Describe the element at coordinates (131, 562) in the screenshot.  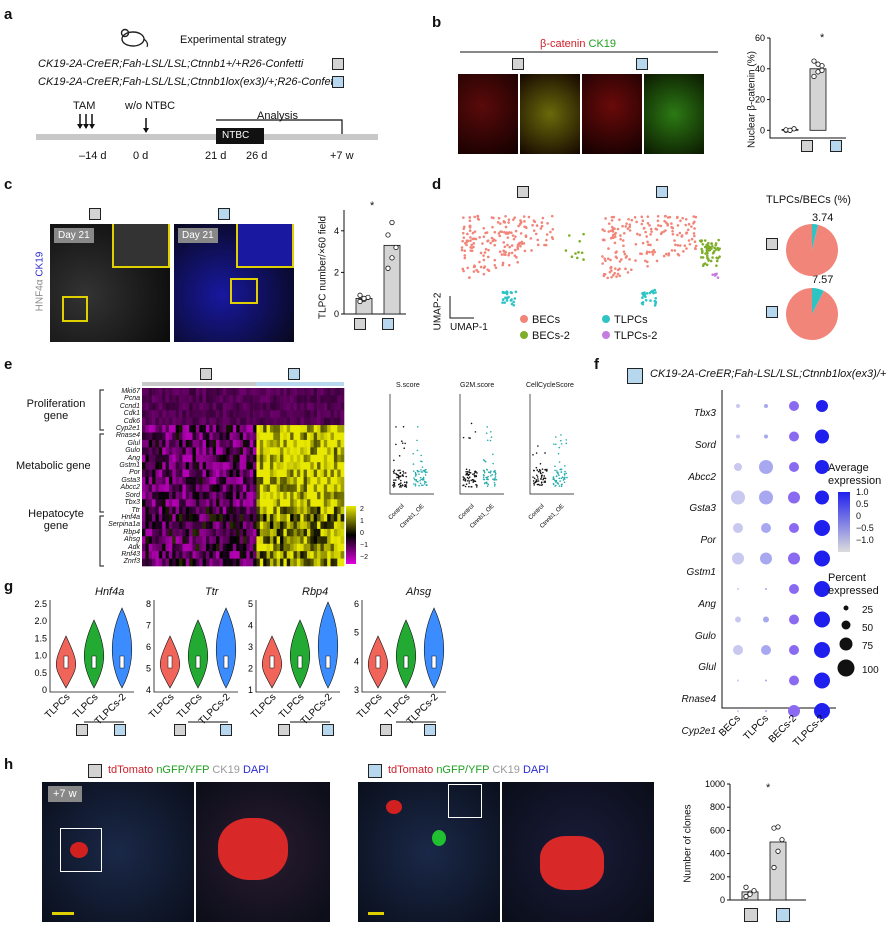
I see `e-gene-label: Znrf3` at that location.